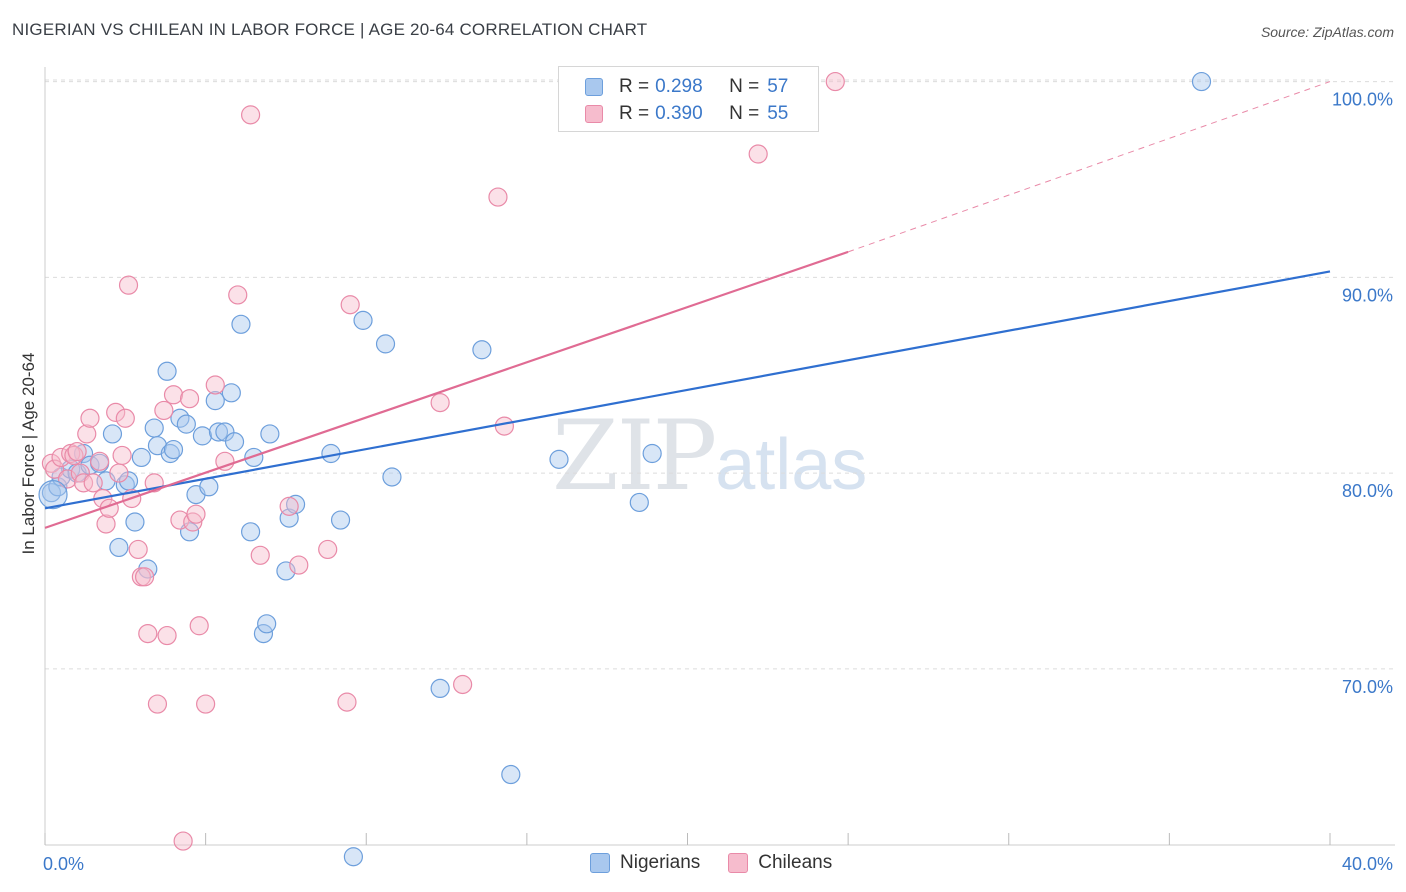 Image resolution: width=1406 pixels, height=892 pixels. Describe the element at coordinates (738, 863) in the screenshot. I see `chileans-swatch` at that location.